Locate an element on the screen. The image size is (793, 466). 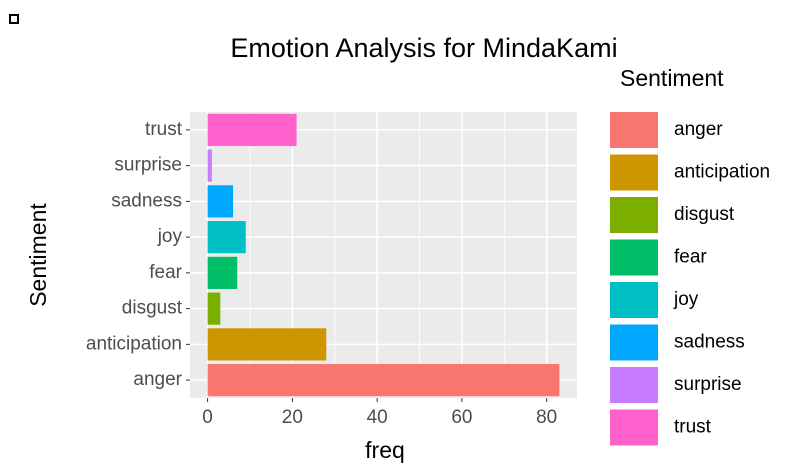
y-tick-label: fear is located at coordinates (165, 272).